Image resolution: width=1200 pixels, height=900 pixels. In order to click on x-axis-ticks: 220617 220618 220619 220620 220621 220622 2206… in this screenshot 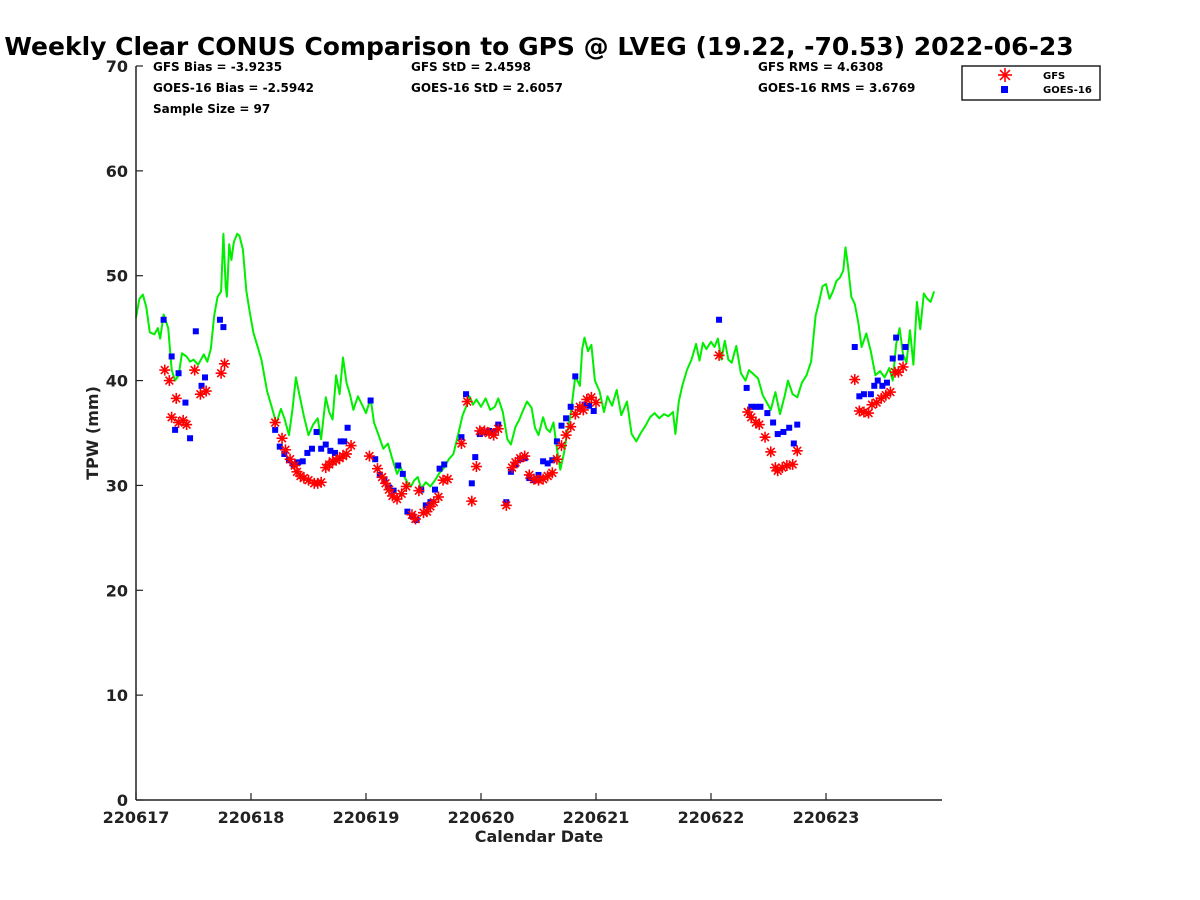, I will do `click(481, 810)`.